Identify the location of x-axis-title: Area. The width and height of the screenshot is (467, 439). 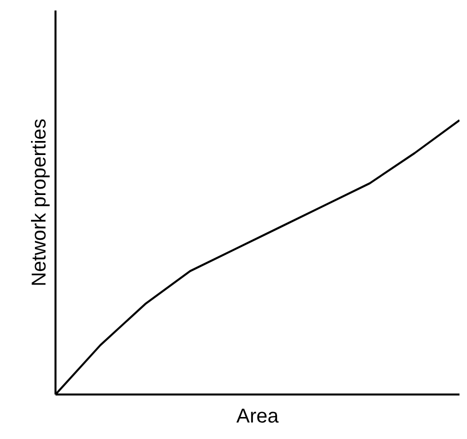
(258, 417).